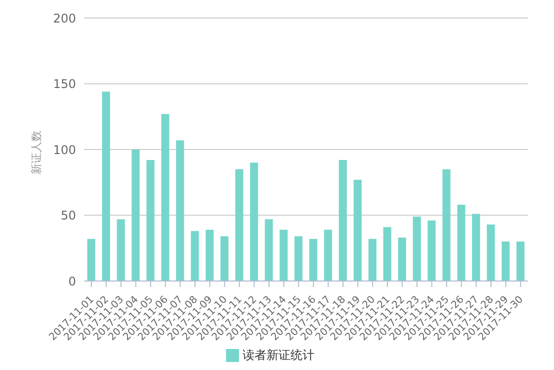  Describe the element at coordinates (64, 18) in the screenshot. I see `y-tick-label: 200` at that location.